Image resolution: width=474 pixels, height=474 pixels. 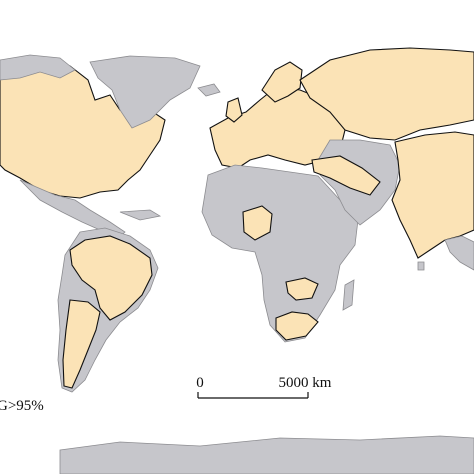 What do you see at coordinates (81, 344) in the screenshot?
I see `argentina` at bounding box center [81, 344].